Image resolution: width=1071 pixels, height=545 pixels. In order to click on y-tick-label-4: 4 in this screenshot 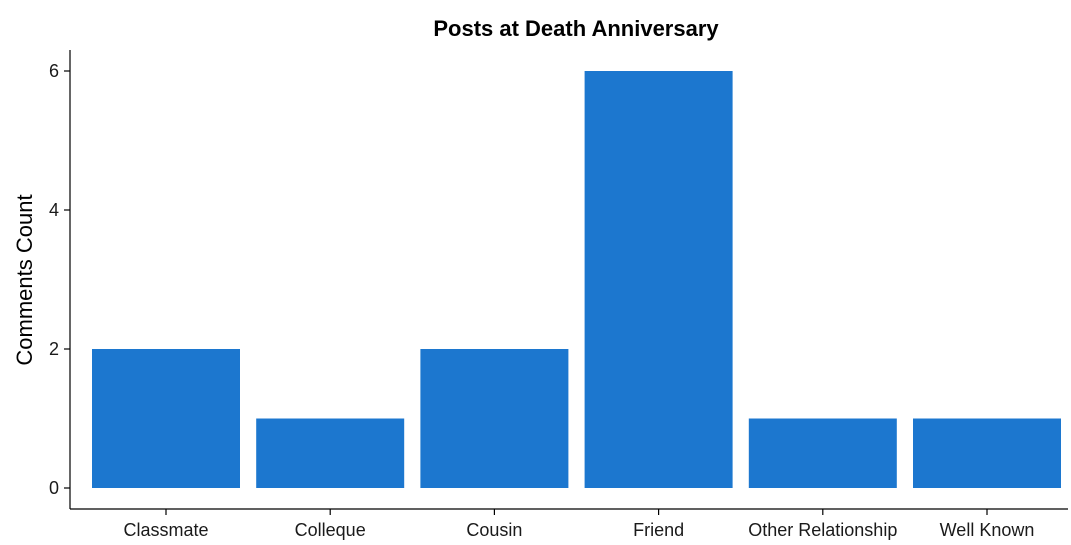, I will do `click(54, 210)`.